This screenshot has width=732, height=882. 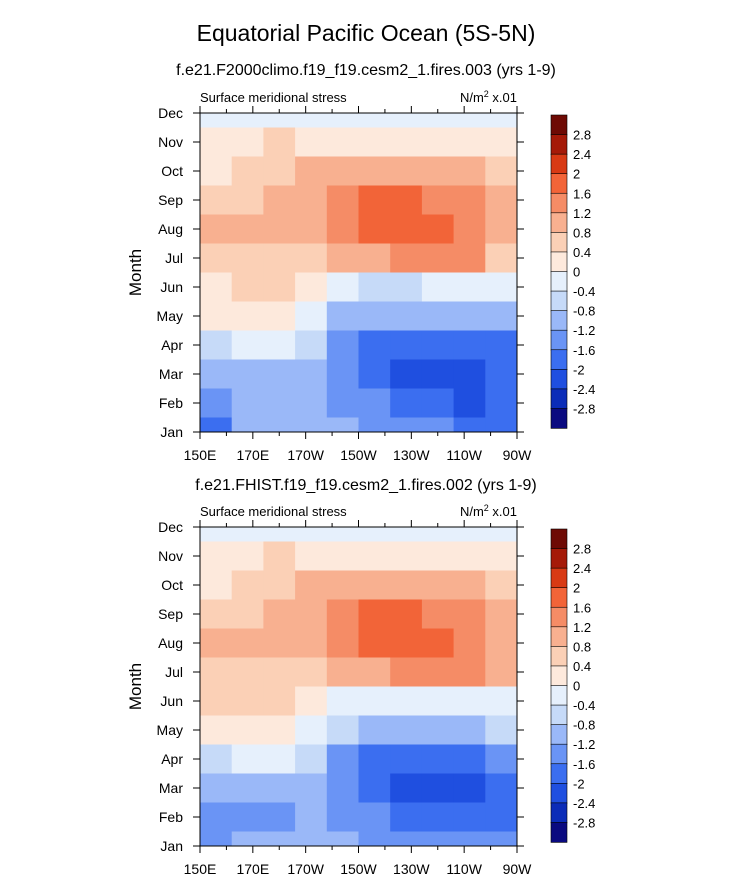 I want to click on y-tick-label: Jun, so click(x=171, y=701).